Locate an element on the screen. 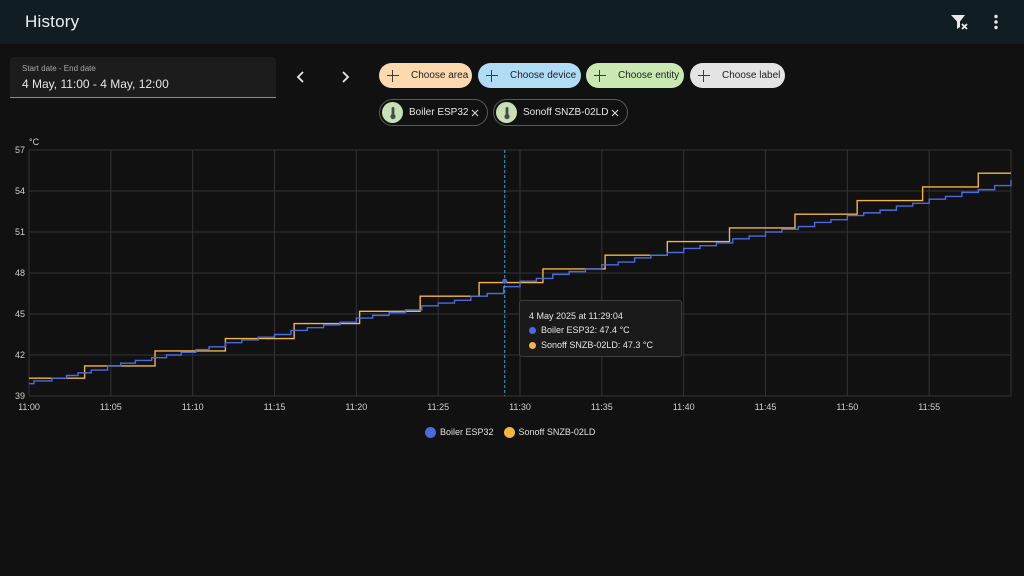 This screenshot has height=576, width=1024. y-tick-label: 54 is located at coordinates (20, 191).